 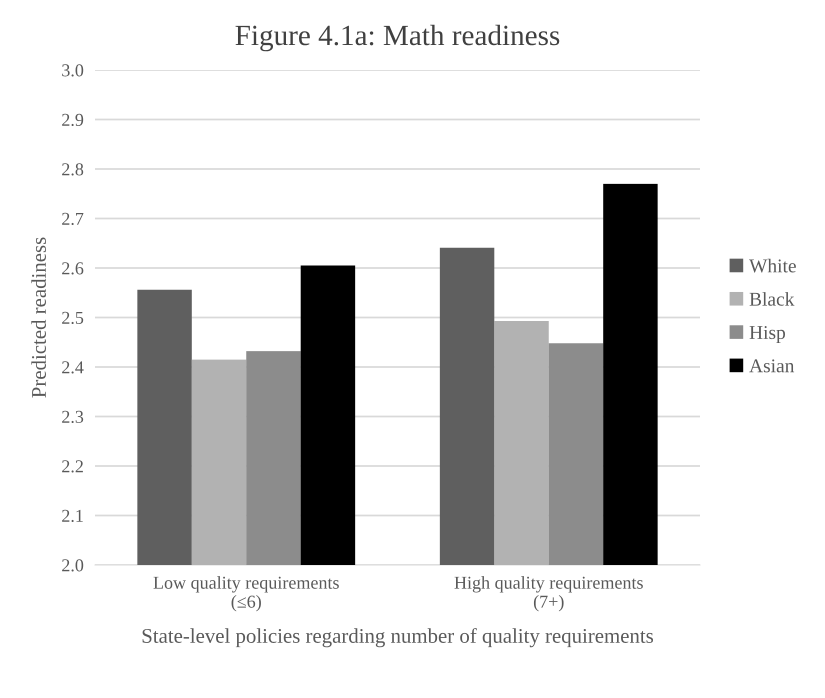 I want to click on y-tick-label: 2.5, so click(x=73, y=318).